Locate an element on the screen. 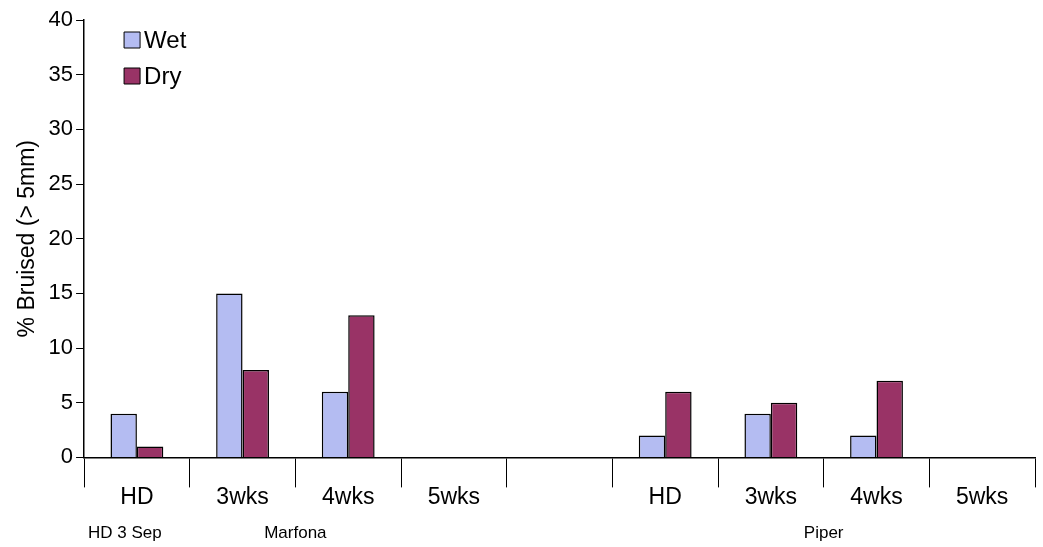 The image size is (1043, 547). y-tick-label: 20 is located at coordinates (61, 237).